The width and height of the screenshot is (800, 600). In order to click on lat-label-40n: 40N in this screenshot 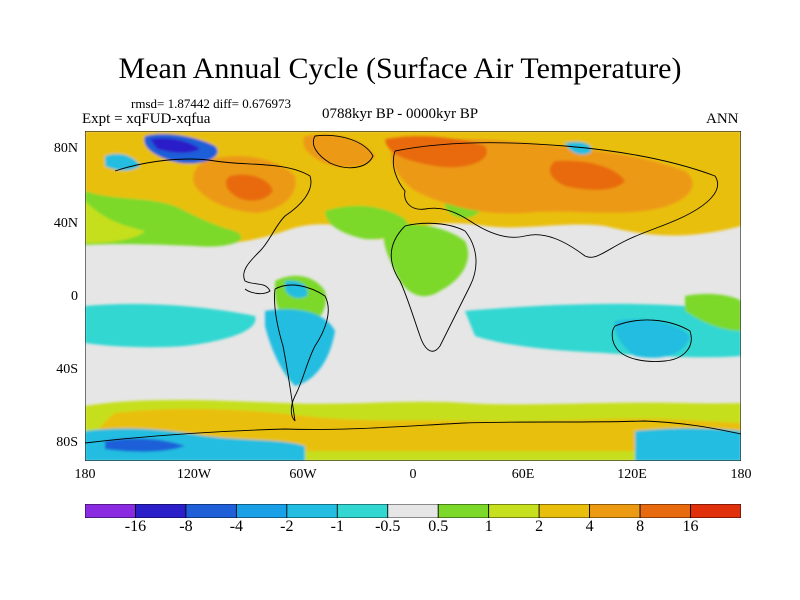, I will do `click(65, 223)`.